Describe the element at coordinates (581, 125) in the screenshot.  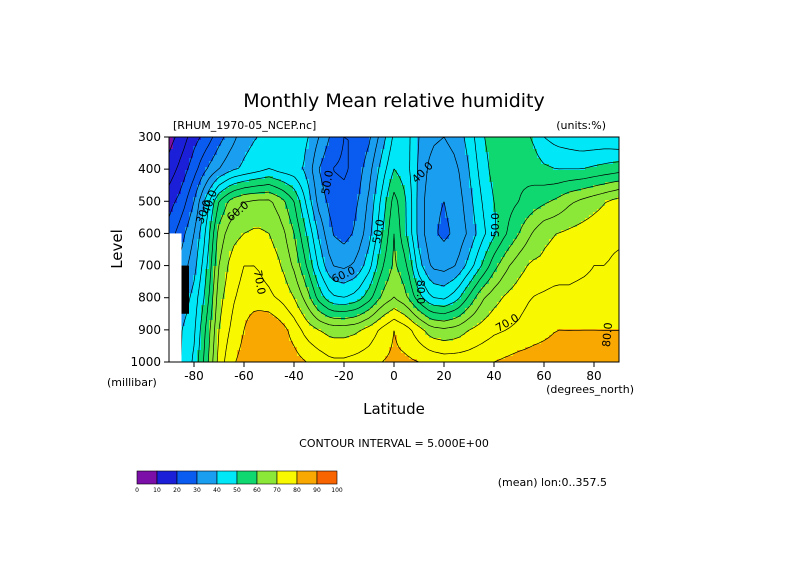
I see `units-label: (units:%)` at that location.